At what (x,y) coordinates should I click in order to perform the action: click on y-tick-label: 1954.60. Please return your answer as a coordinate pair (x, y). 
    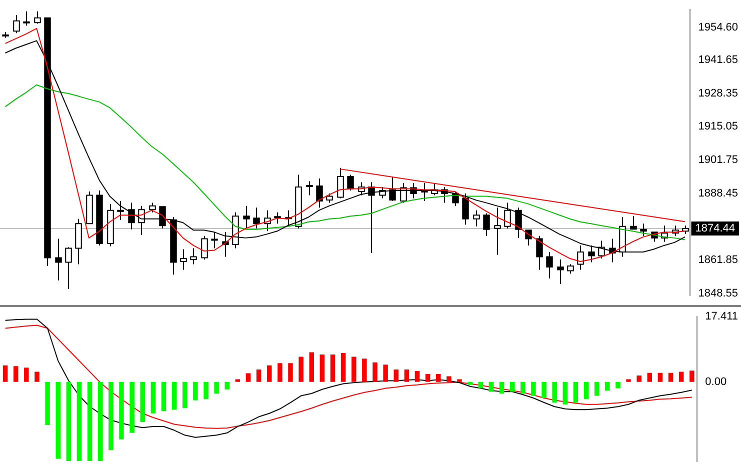
    Looking at the image, I should click on (718, 27).